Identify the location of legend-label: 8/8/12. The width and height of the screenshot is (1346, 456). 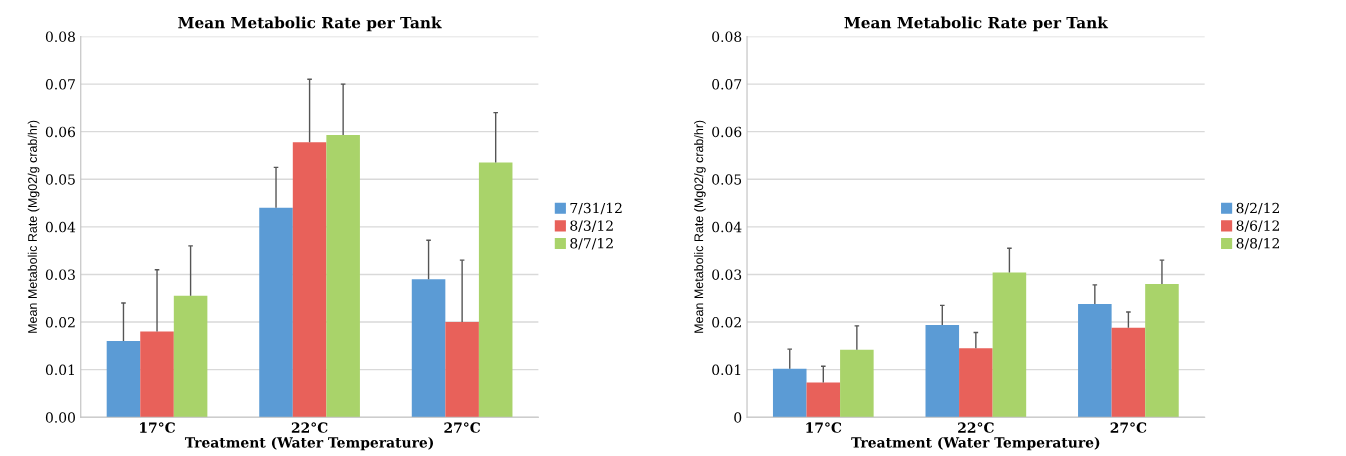
(1257, 243).